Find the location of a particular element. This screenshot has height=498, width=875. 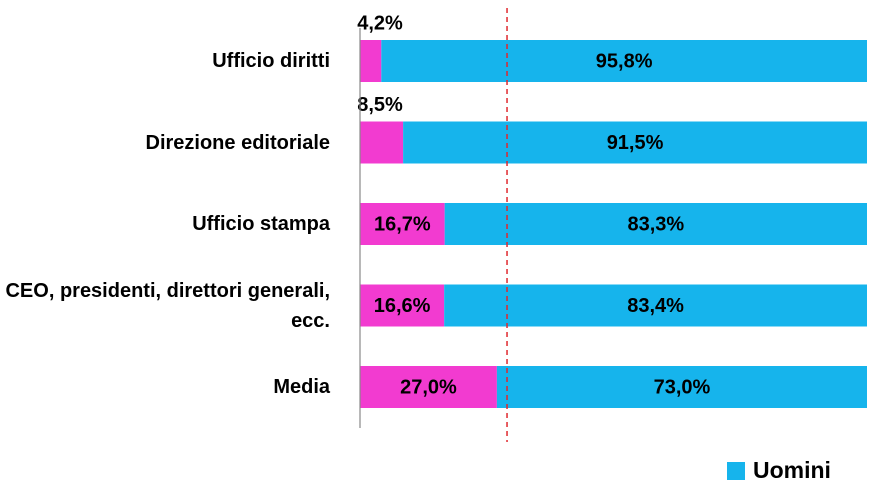

data-label: 73,0% is located at coordinates (682, 387).